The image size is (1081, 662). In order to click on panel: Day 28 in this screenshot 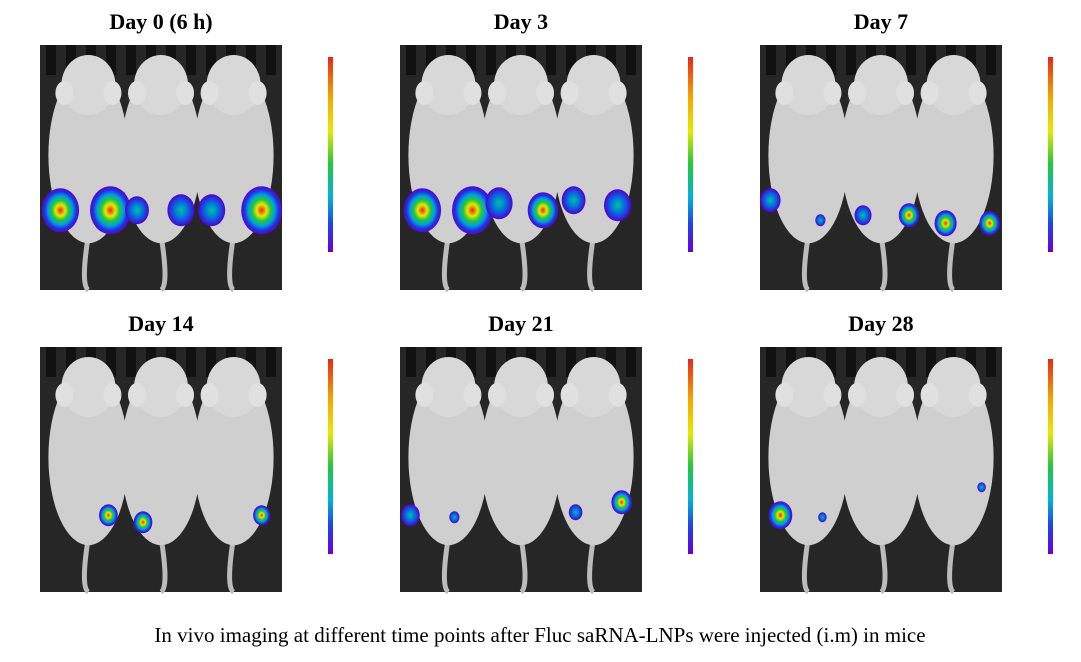, I will do `click(906, 453)`.